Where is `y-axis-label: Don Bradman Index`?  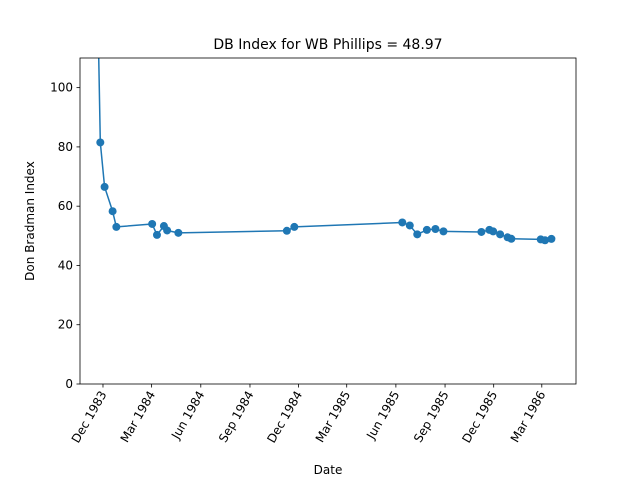 y-axis-label: Don Bradman Index is located at coordinates (30, 221).